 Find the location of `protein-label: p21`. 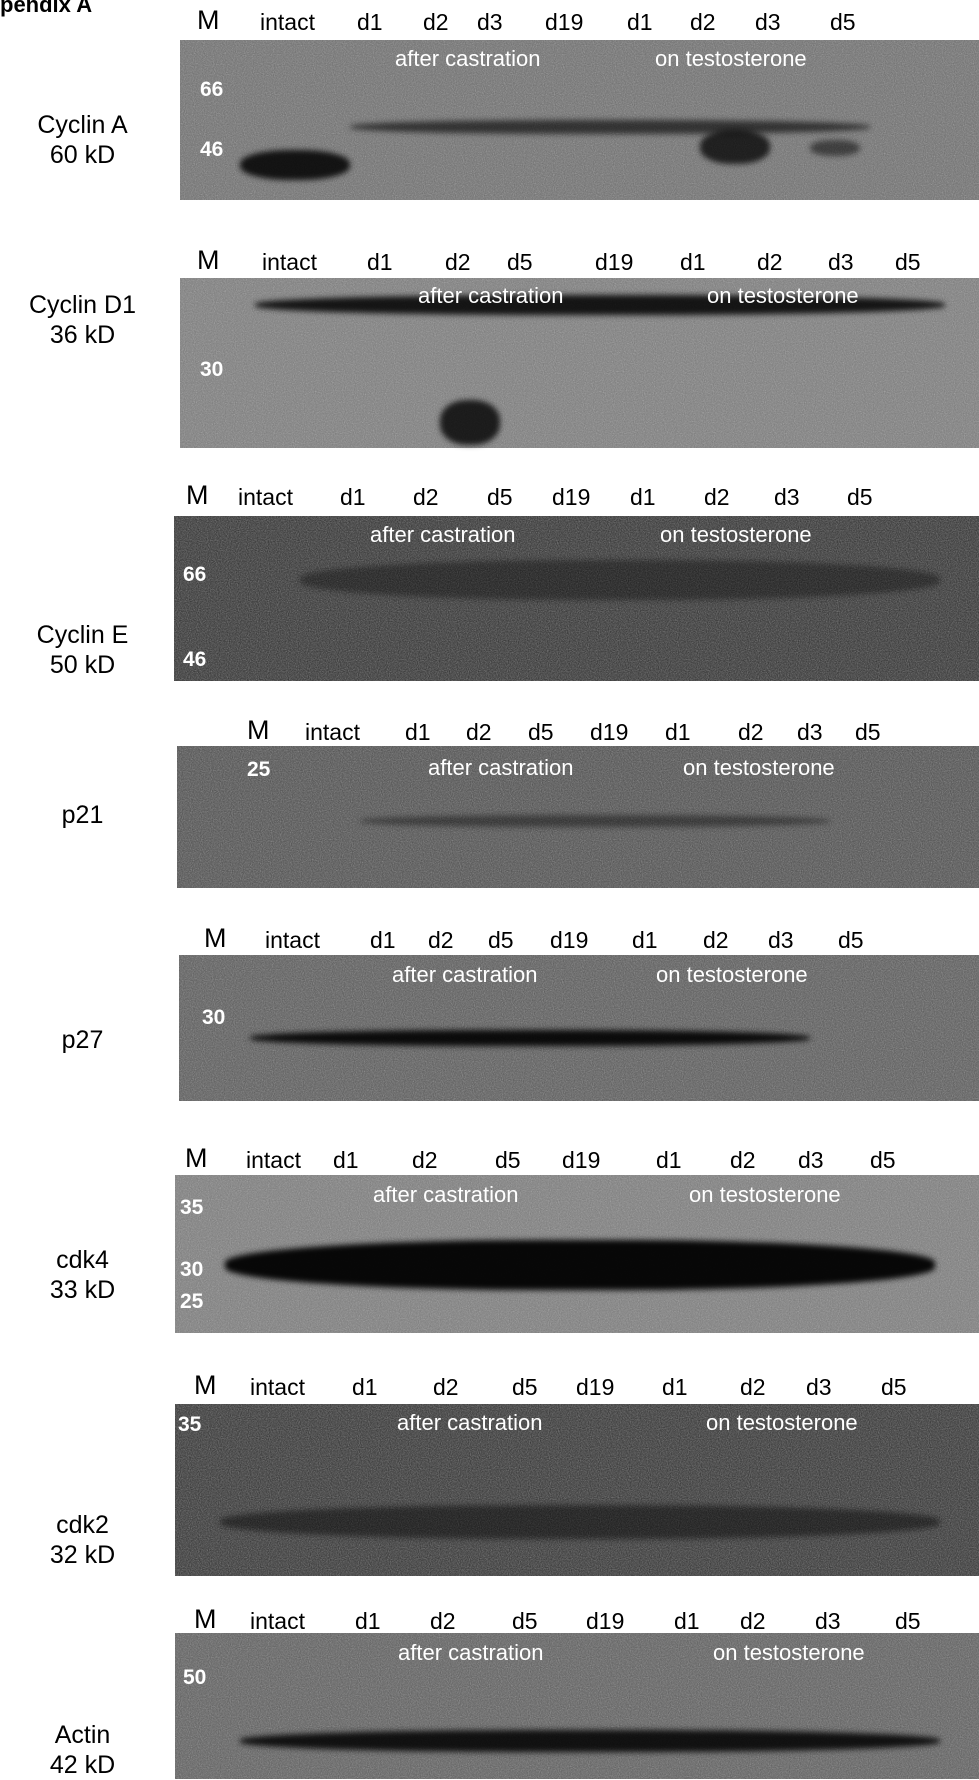

protein-label: p21 is located at coordinates (82, 815).